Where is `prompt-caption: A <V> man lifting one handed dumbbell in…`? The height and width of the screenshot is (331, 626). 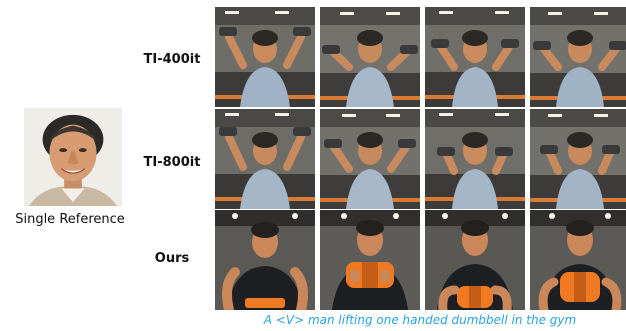
prompt-caption: A <V> man lifting one handed dumbbell in… is located at coordinates (420, 320).